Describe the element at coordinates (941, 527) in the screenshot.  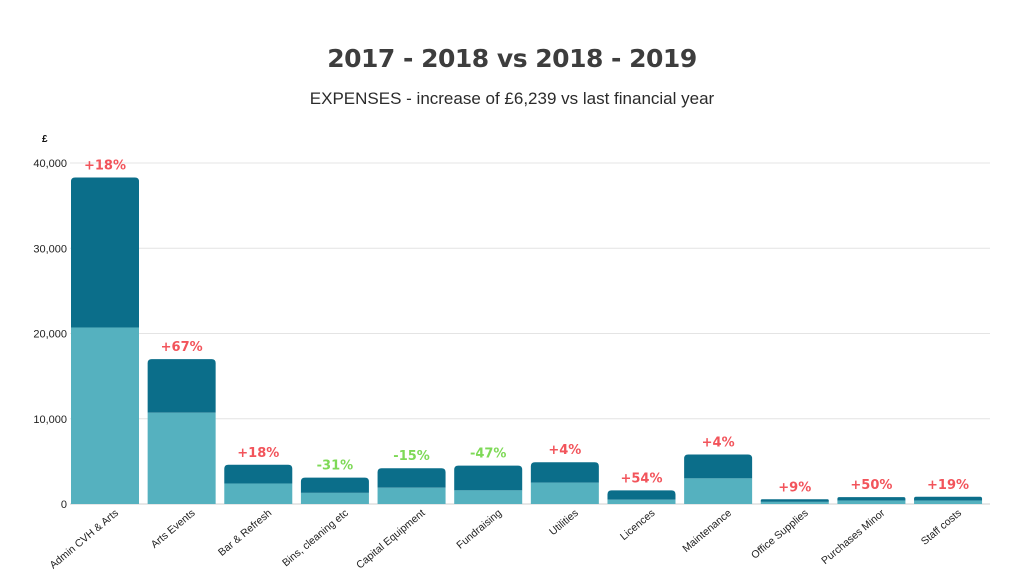
I see `category-label: Staff costs` at that location.